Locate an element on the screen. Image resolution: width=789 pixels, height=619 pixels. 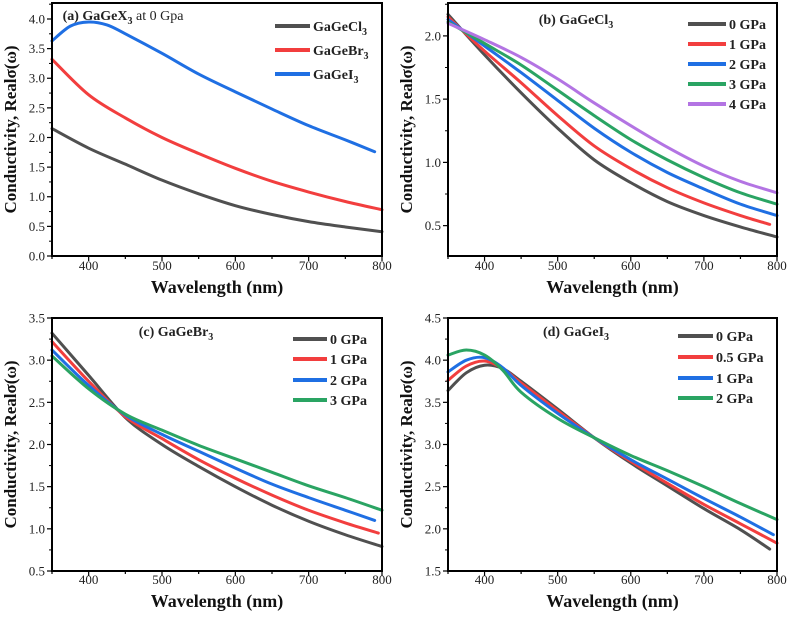
series-line-0-gpa is located at coordinates (217, 440).